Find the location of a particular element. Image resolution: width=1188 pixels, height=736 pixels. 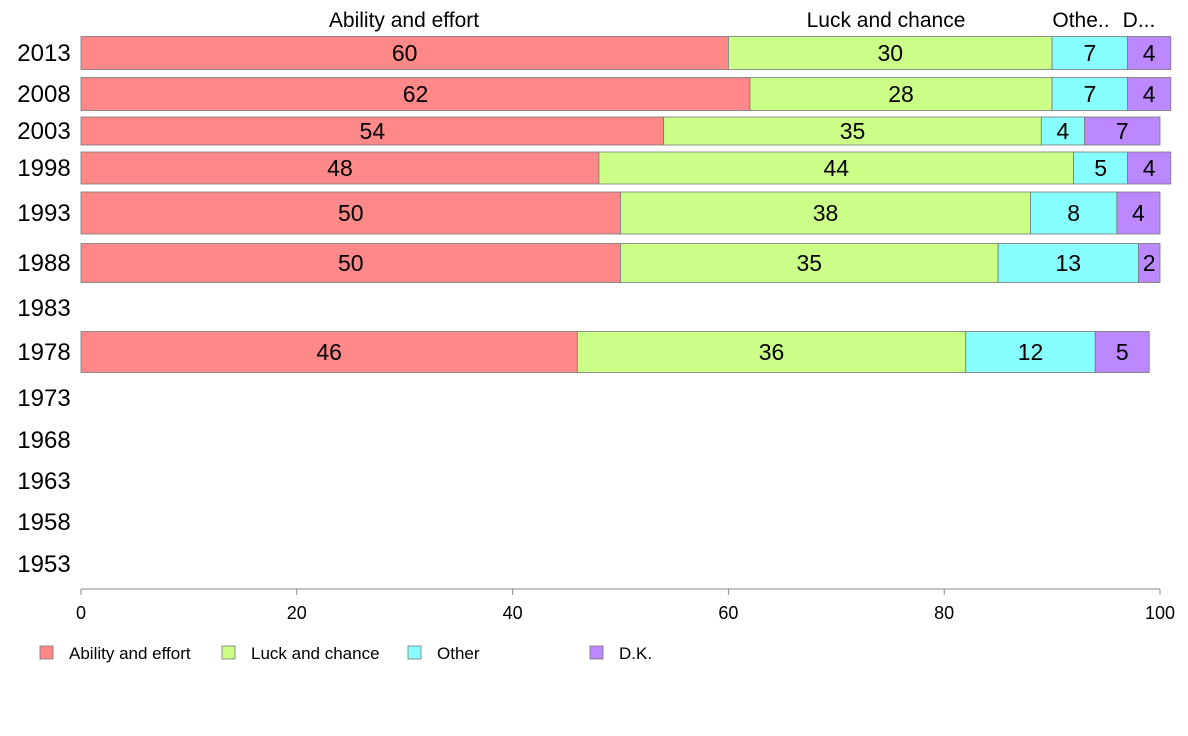

value-label-other-1988: 13 is located at coordinates (1068, 263).